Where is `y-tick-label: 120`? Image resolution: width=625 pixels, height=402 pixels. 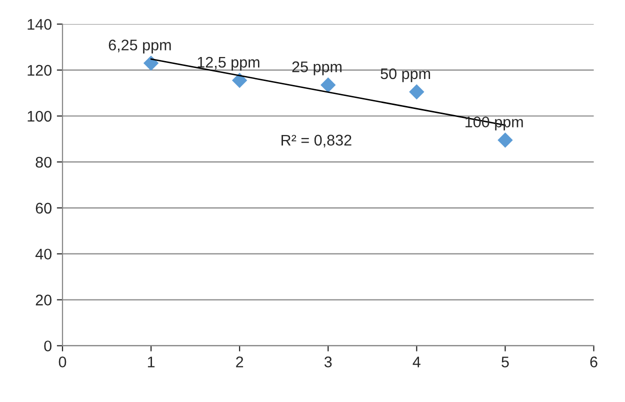
y-tick-label: 120 is located at coordinates (40, 70).